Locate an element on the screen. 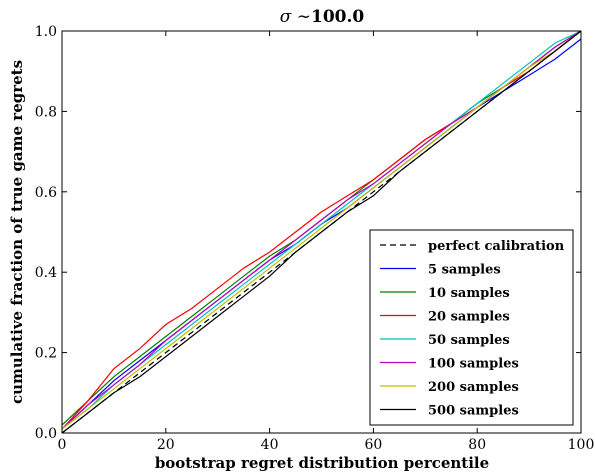 This screenshot has height=472, width=595. legend-label-3: 20 samples is located at coordinates (469, 317).